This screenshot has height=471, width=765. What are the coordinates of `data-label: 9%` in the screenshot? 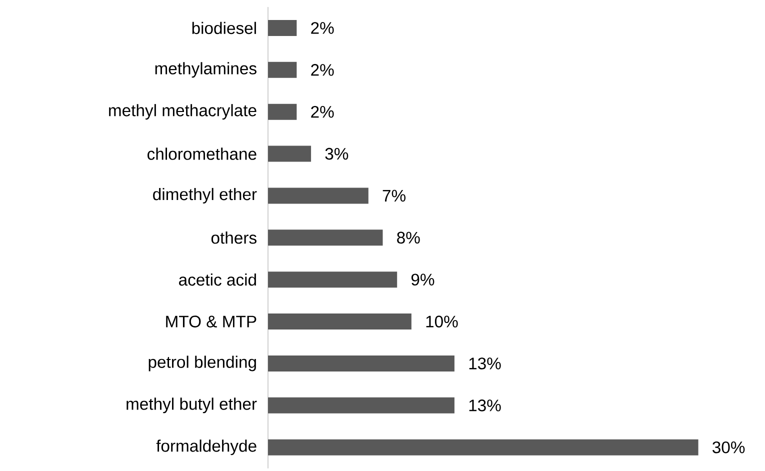 It's located at (422, 280).